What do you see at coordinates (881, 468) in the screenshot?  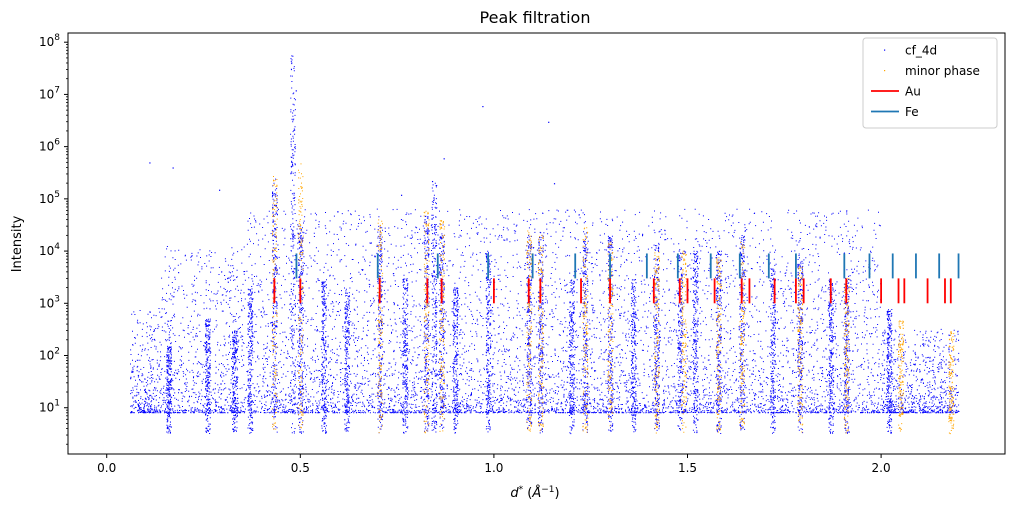 I see `x-tick-label: 2.0` at bounding box center [881, 468].